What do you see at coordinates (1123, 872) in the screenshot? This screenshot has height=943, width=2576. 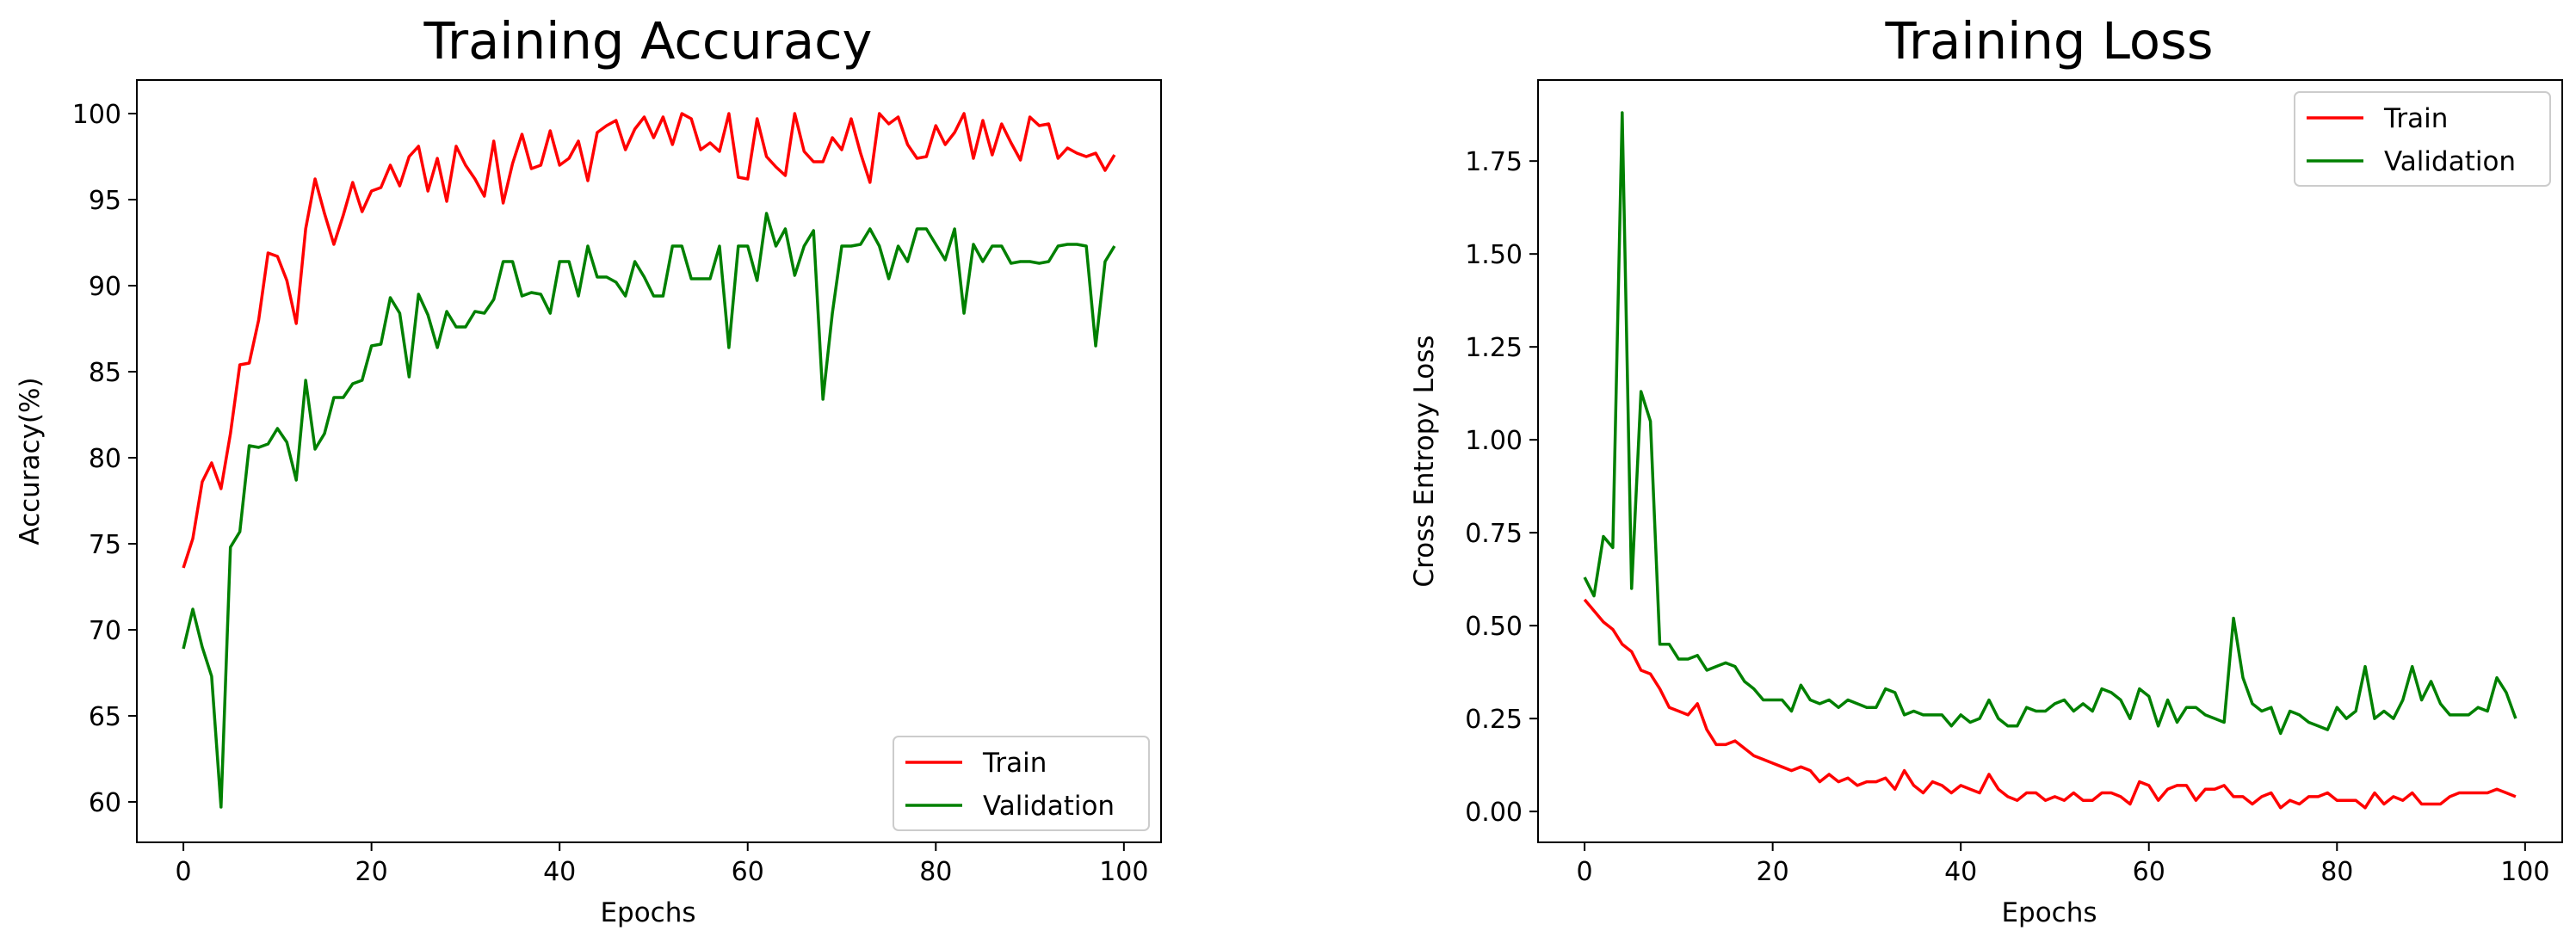 I see `accuracy-xtick-label: 100` at bounding box center [1123, 872].